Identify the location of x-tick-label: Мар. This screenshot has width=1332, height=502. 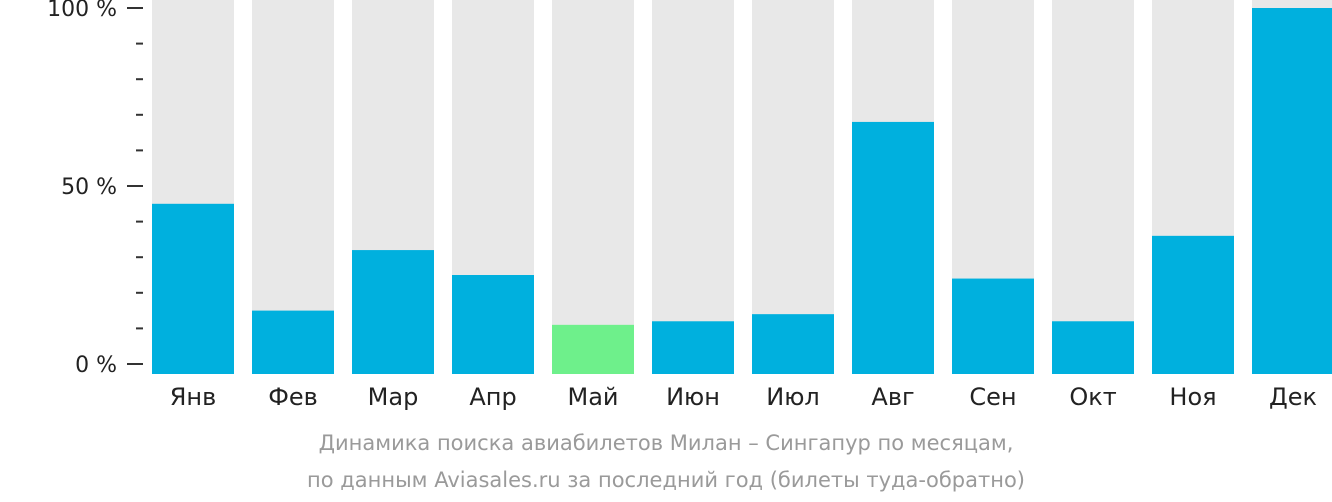
(393, 397).